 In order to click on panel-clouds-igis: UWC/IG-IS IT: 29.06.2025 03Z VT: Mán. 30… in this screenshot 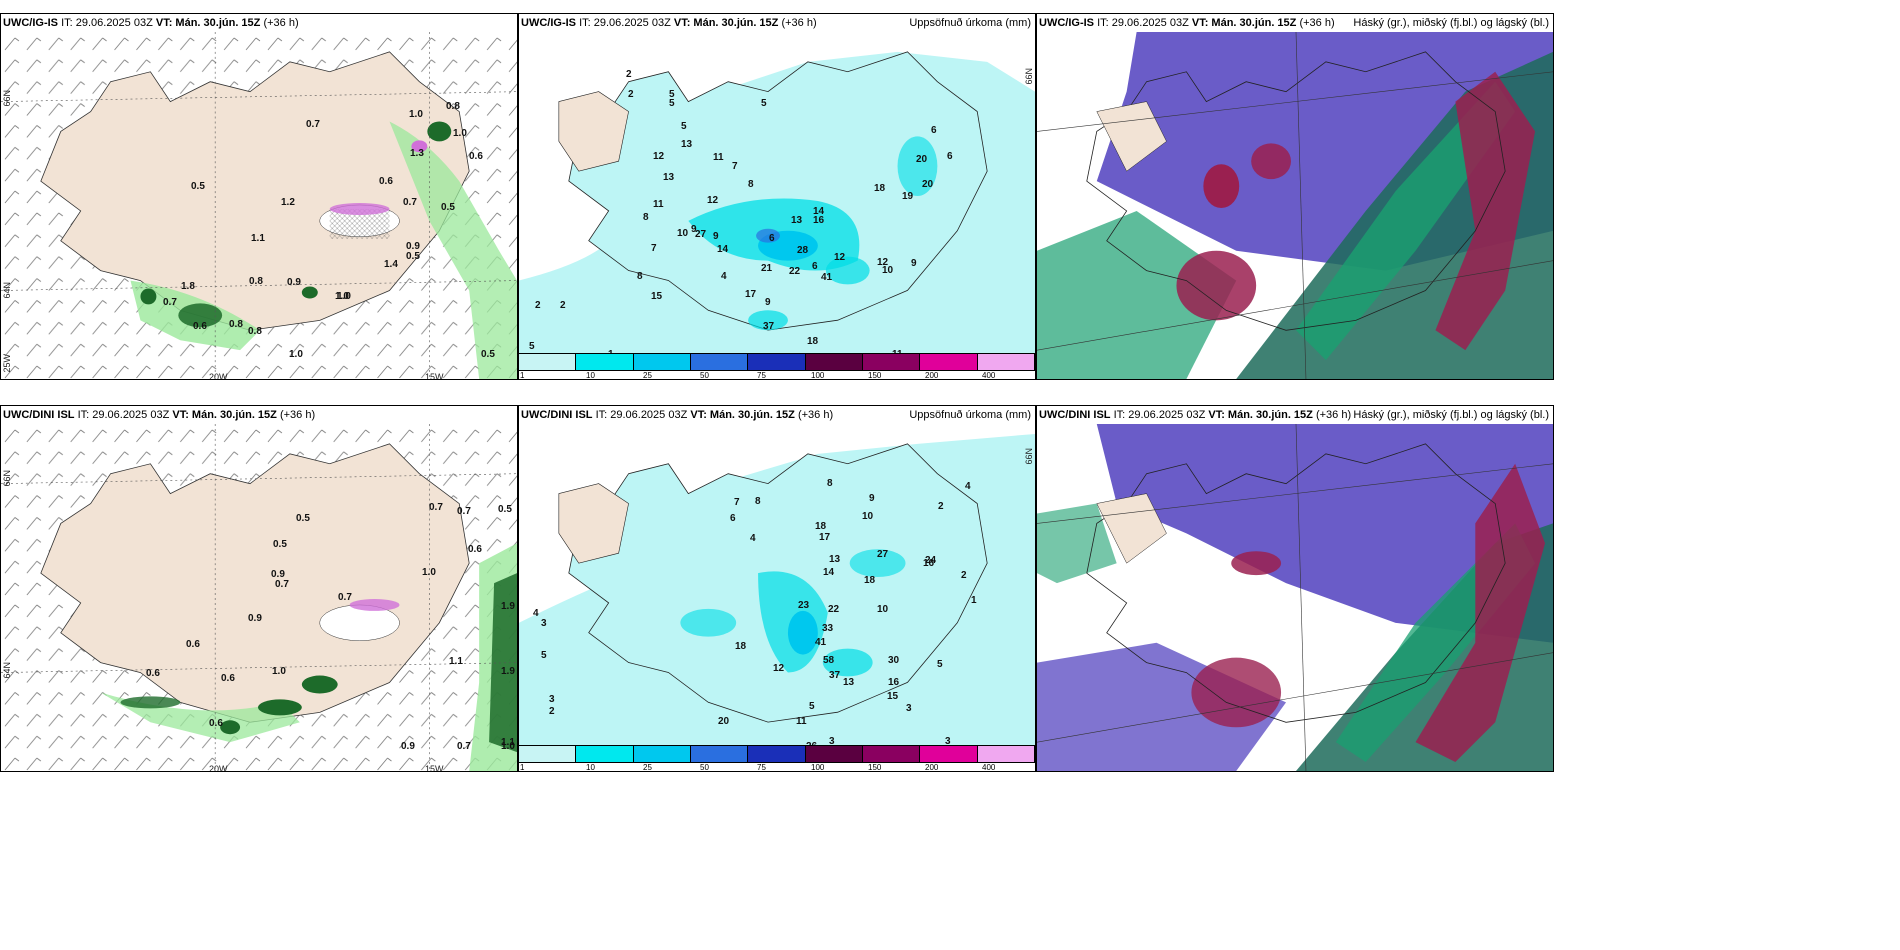, I will do `click(1295, 196)`.